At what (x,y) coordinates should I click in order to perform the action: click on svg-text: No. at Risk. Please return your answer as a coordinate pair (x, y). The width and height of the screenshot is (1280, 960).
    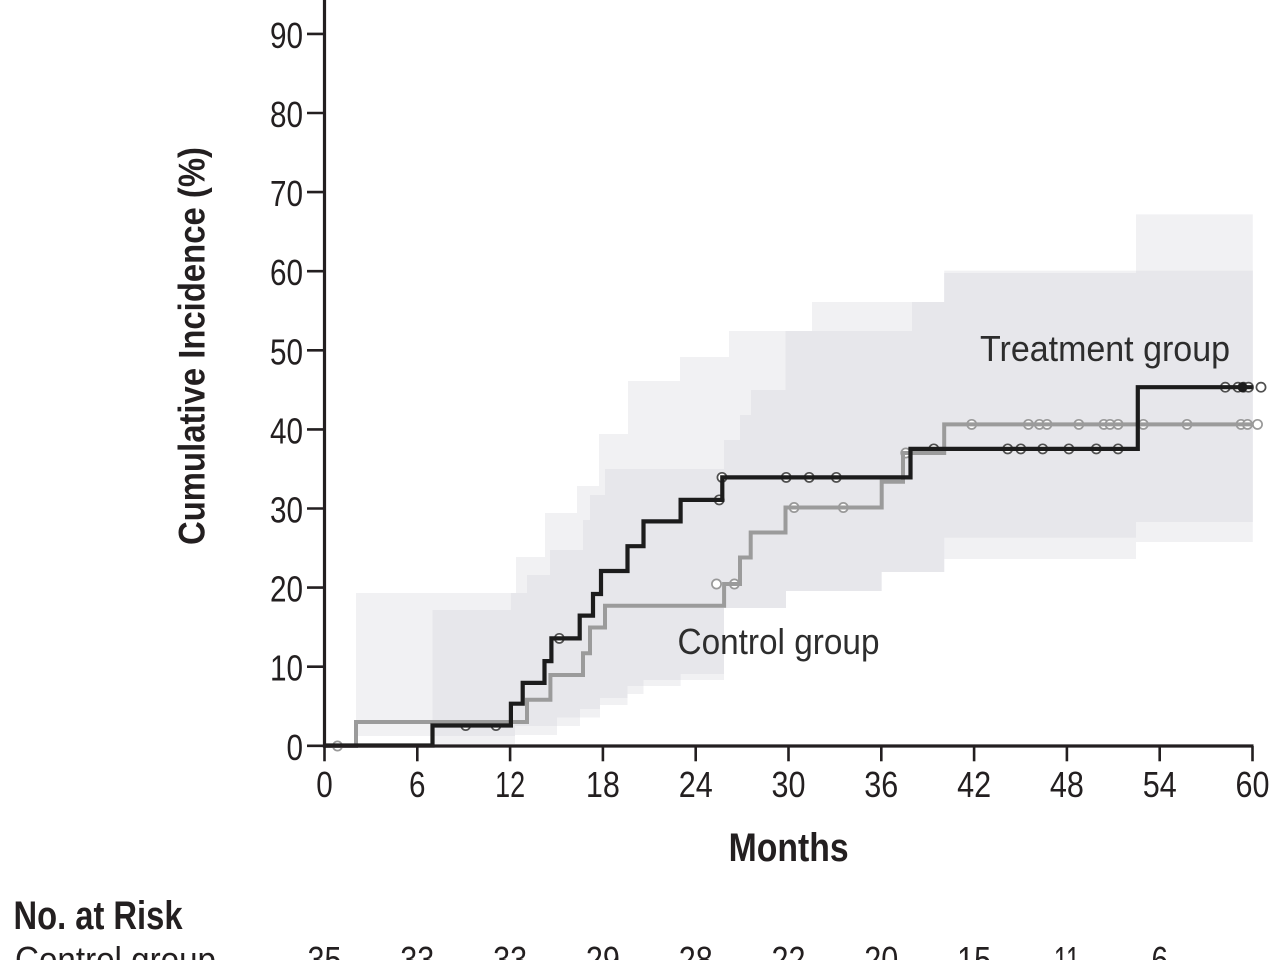
    Looking at the image, I should click on (99, 916).